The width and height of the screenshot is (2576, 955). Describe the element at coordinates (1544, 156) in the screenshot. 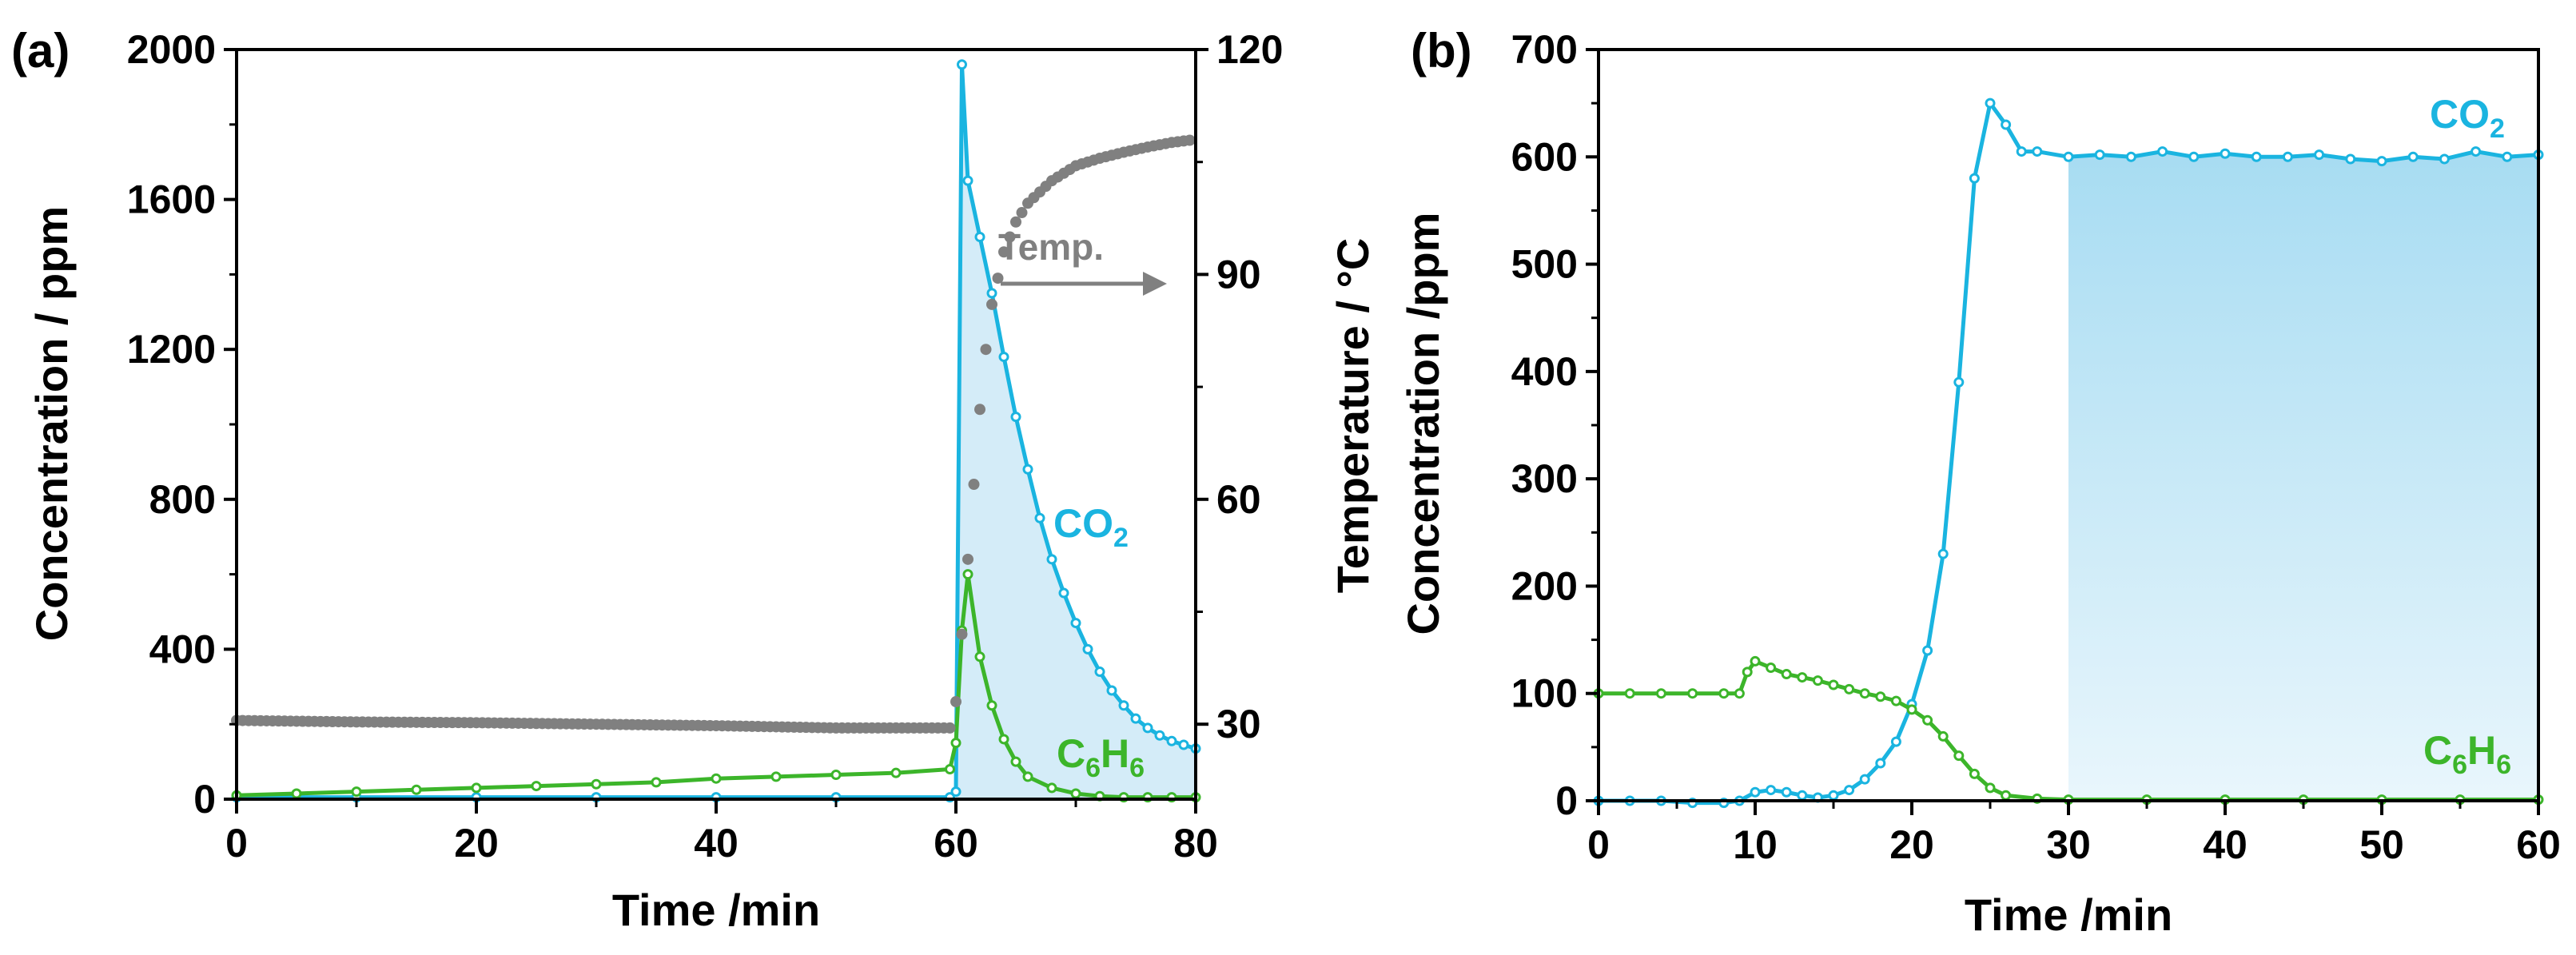

I see `y-tick-label-b: 600` at that location.